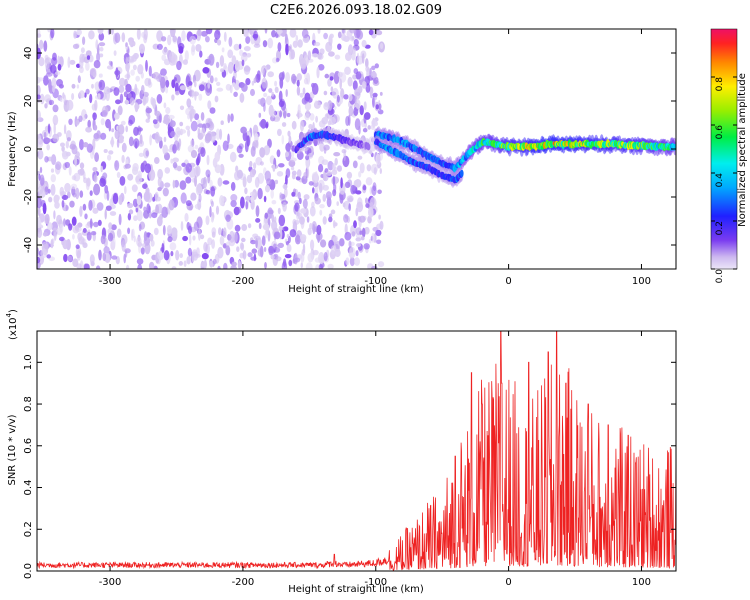 This screenshot has height=600, width=750. What do you see at coordinates (9, 314) in the screenshot?
I see `snr-multiplier-exponent: 4` at bounding box center [9, 314].